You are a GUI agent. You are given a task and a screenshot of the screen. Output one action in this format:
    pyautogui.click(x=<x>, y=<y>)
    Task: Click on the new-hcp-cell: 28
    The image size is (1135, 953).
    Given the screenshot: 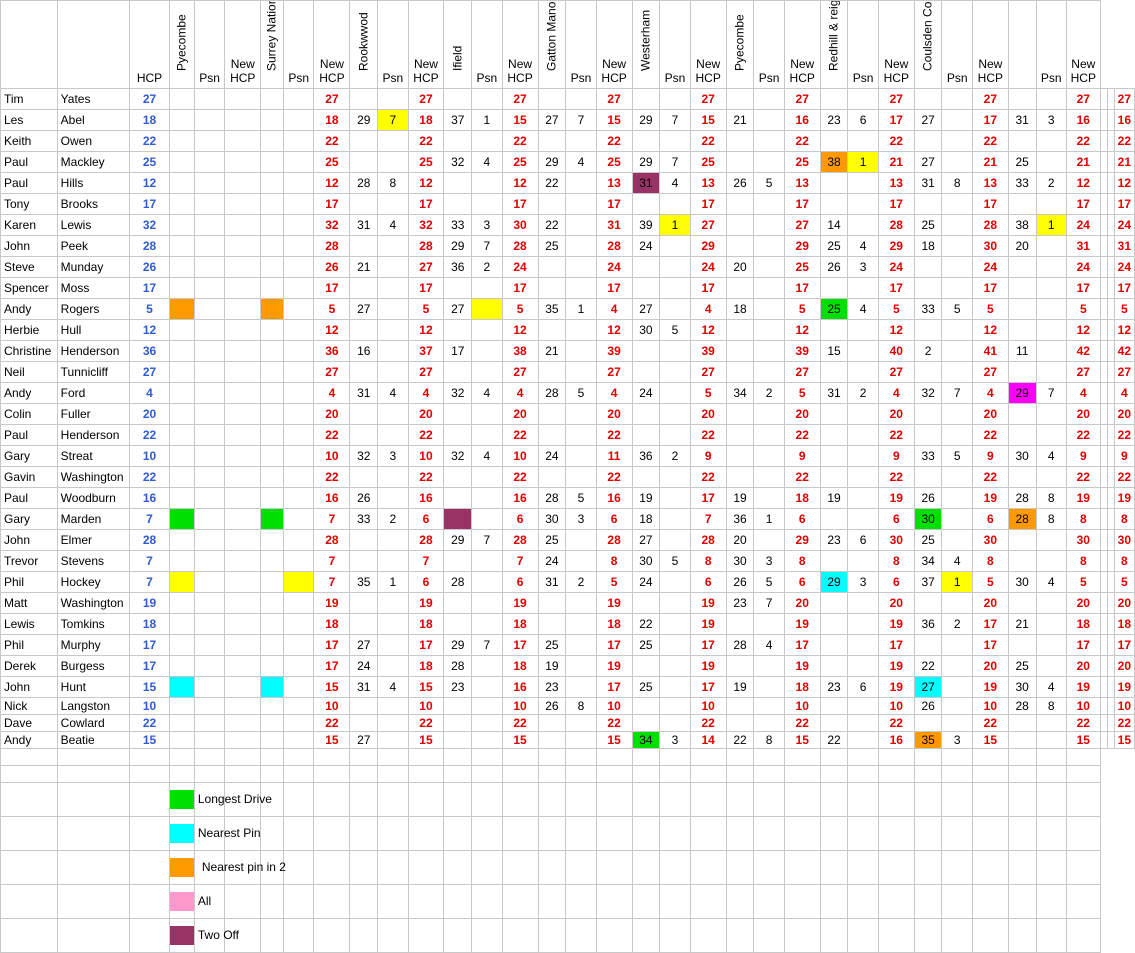 What is the action you would take?
    pyautogui.click(x=708, y=540)
    